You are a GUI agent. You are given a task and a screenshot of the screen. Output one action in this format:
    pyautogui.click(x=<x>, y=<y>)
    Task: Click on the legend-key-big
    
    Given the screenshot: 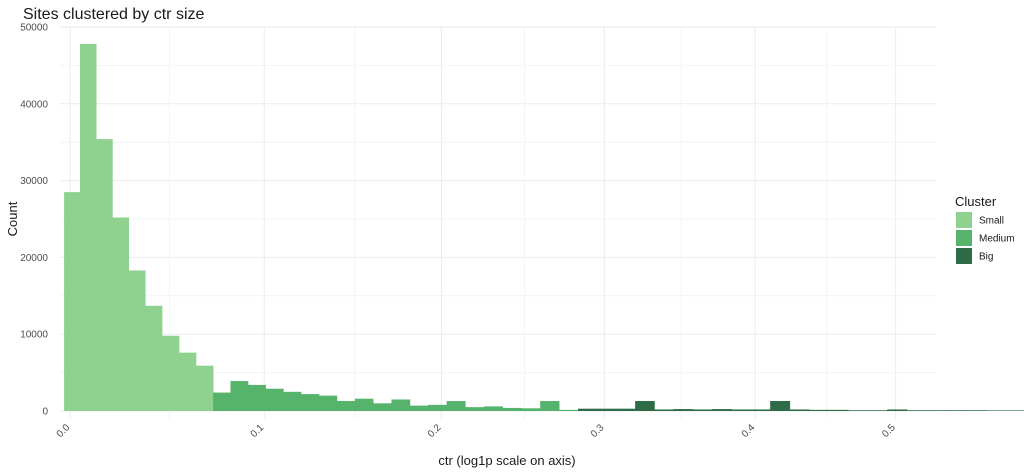 What is the action you would take?
    pyautogui.click(x=964, y=256)
    